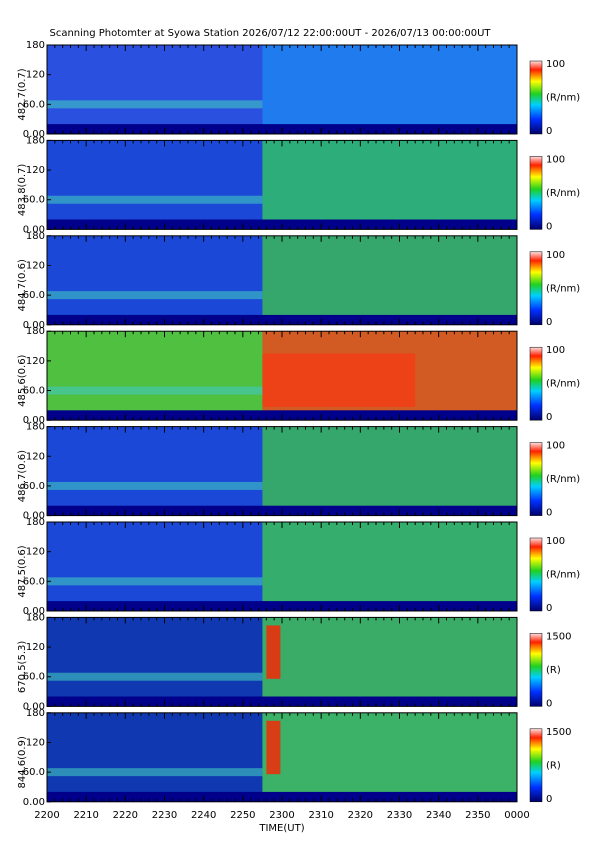  Describe the element at coordinates (22, 476) in the screenshot. I see `panel-label: 486.7(0.6)` at that location.